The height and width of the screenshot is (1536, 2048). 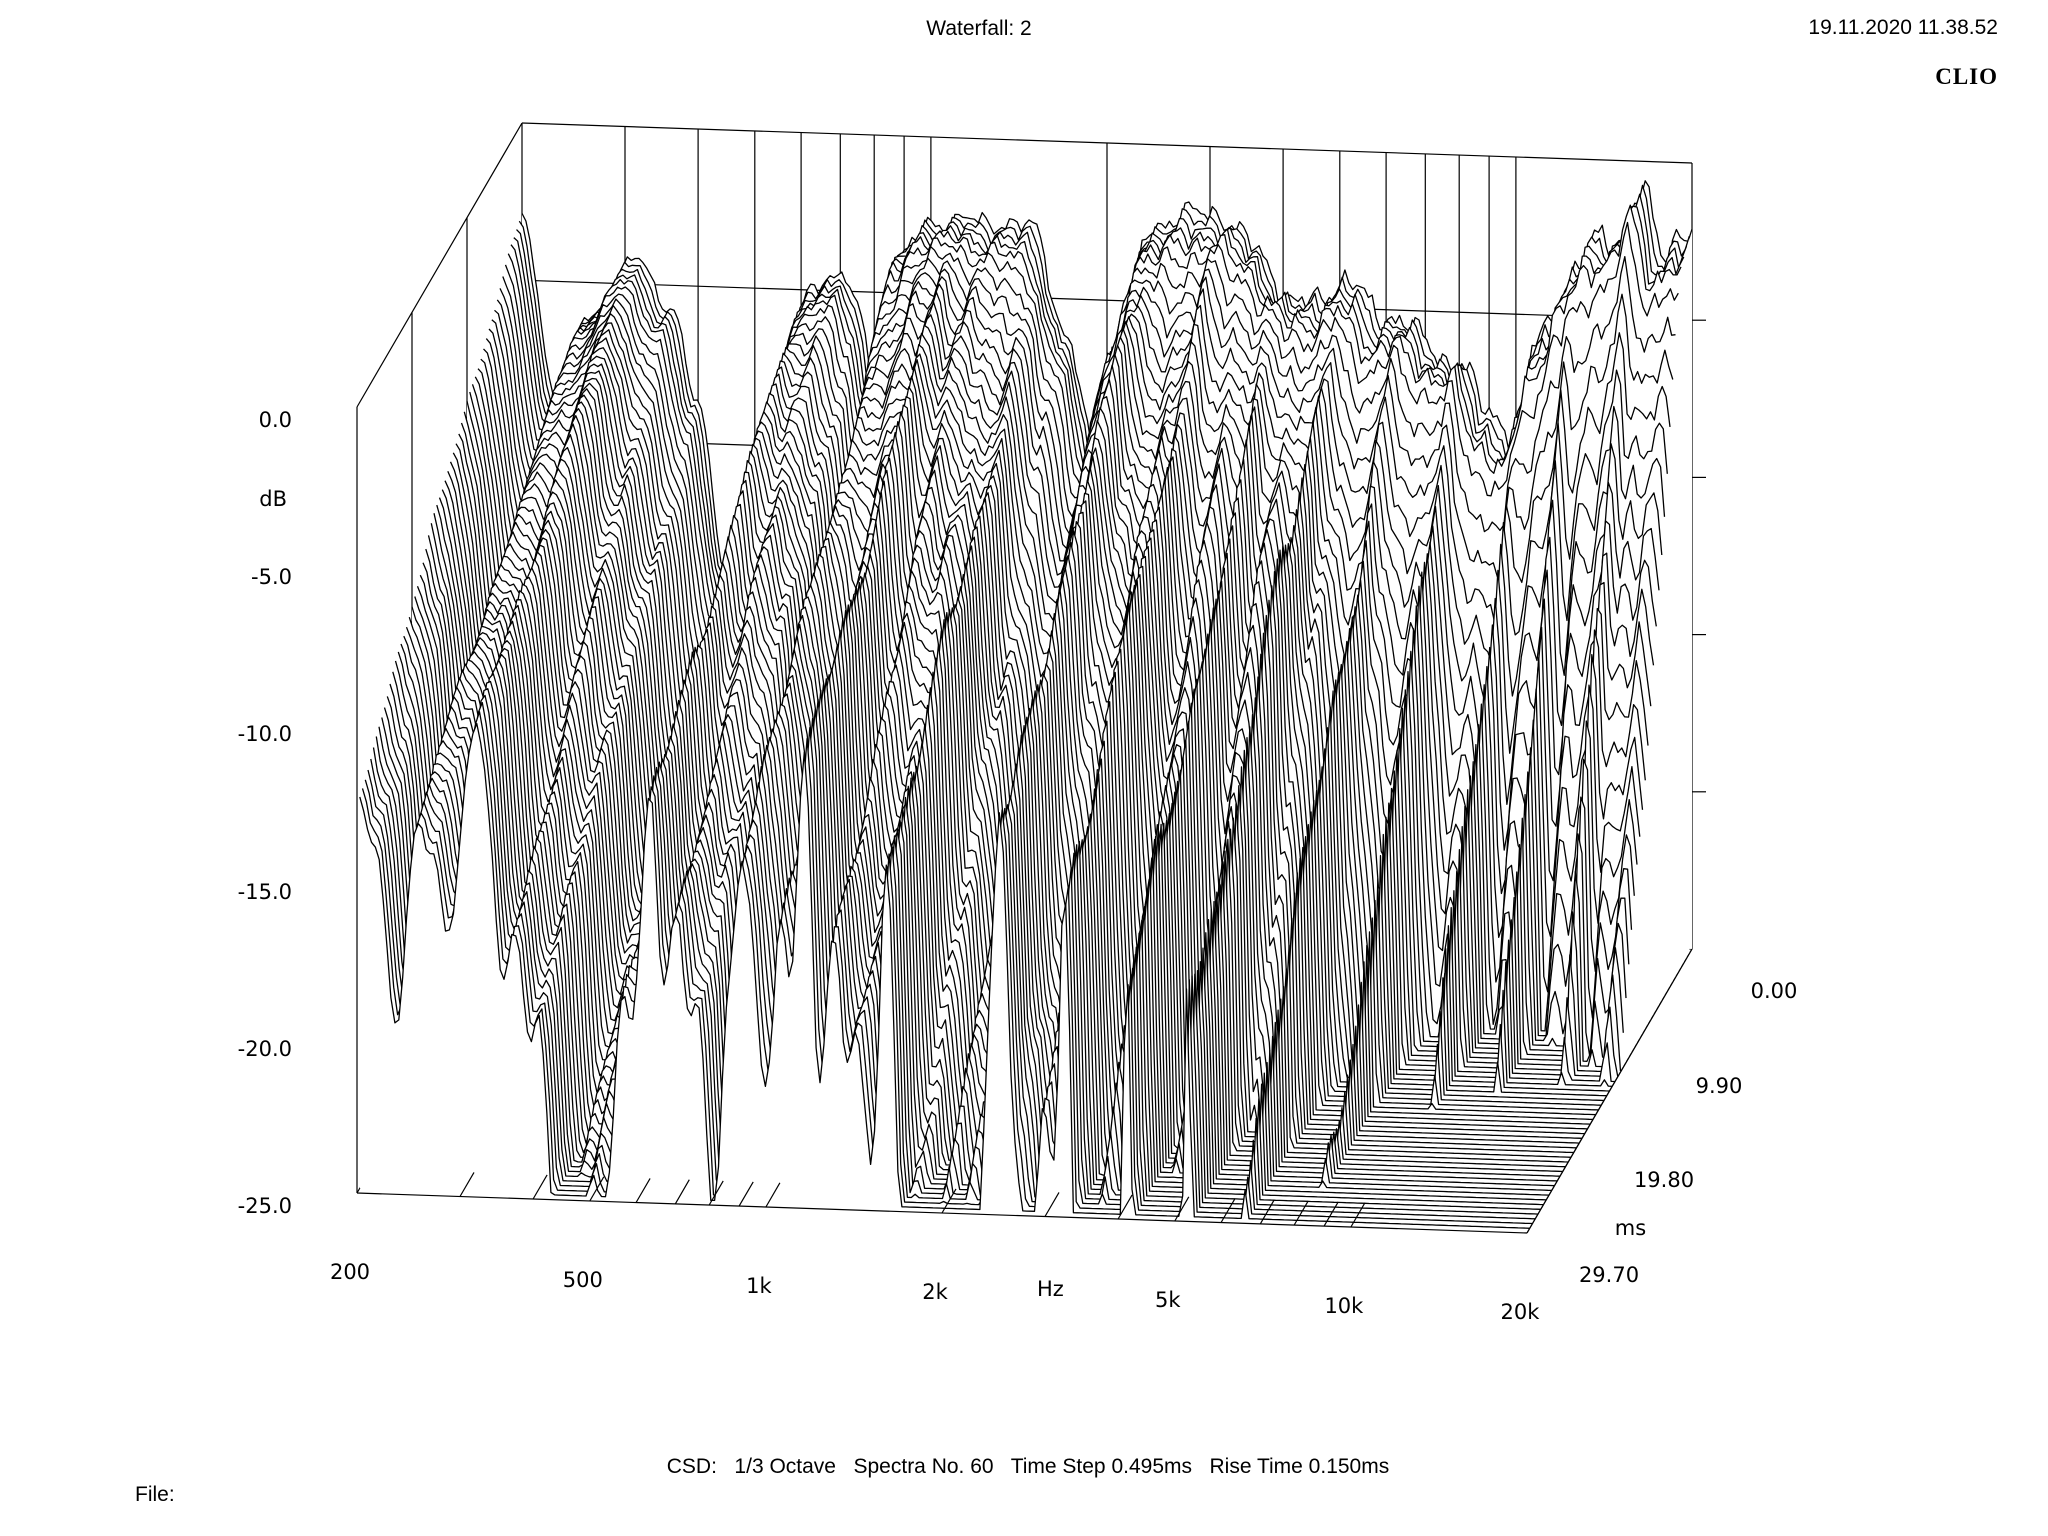 I want to click on db-tick-label: 0.0, so click(x=275, y=420).